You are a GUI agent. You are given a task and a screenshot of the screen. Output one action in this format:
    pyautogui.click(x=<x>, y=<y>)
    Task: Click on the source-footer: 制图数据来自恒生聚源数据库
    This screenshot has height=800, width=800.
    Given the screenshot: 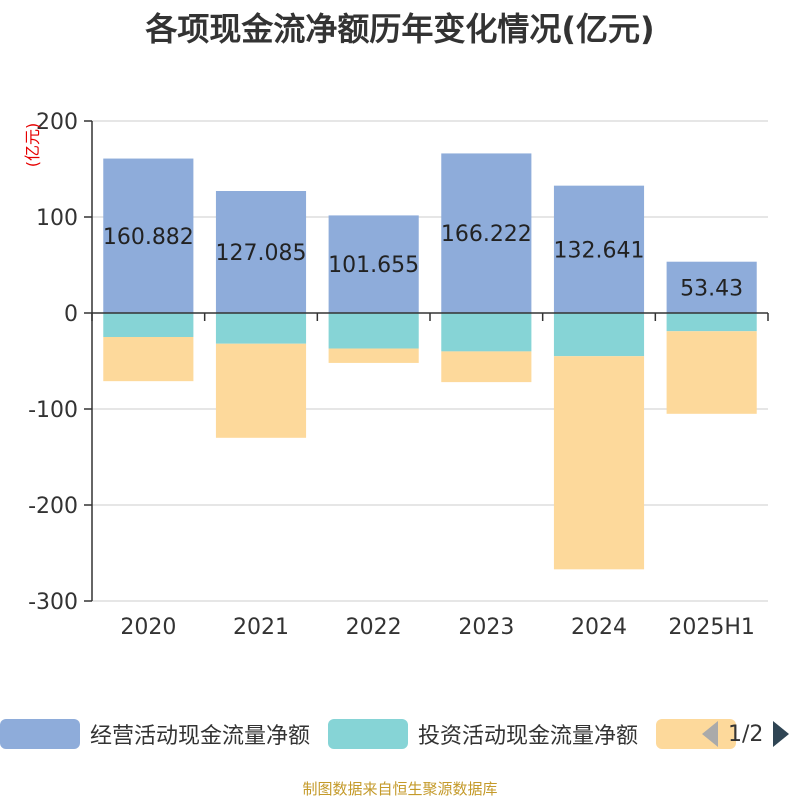 What is the action you would take?
    pyautogui.click(x=400, y=789)
    